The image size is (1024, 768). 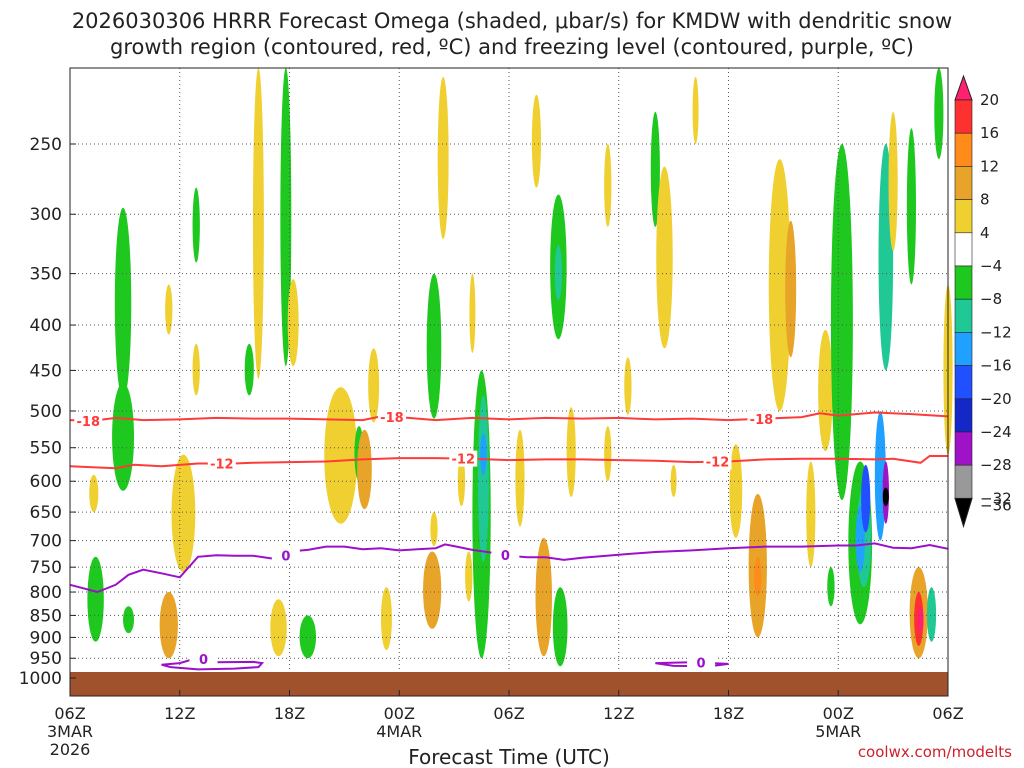 I want to click on colorbar-label-6: −8, so click(x=991, y=299).